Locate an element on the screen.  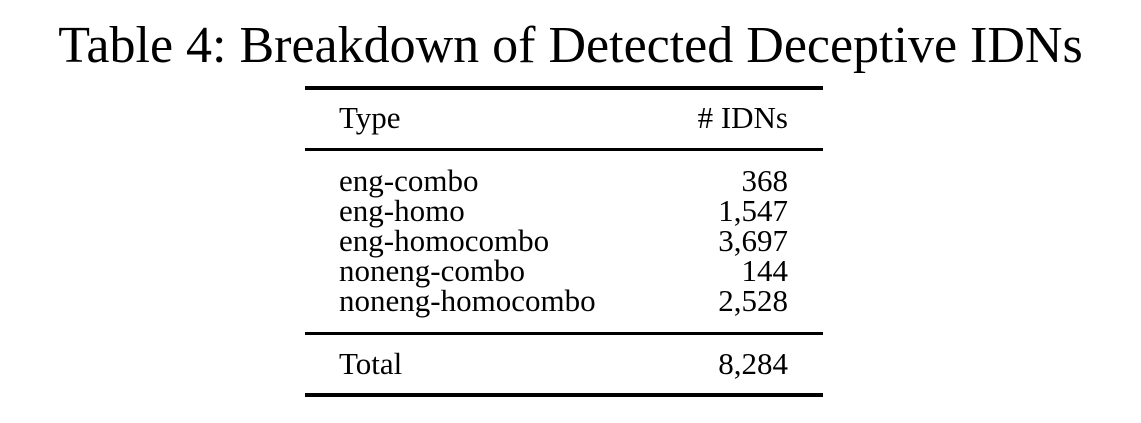
total-count: 8,284 is located at coordinates (753, 363).